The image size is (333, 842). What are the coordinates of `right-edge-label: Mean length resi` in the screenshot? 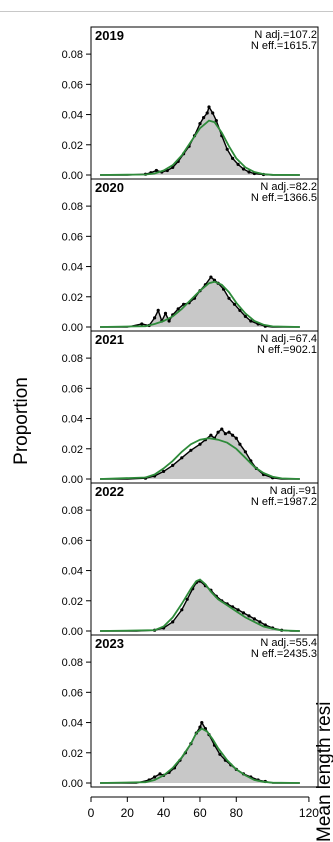 It's located at (323, 772).